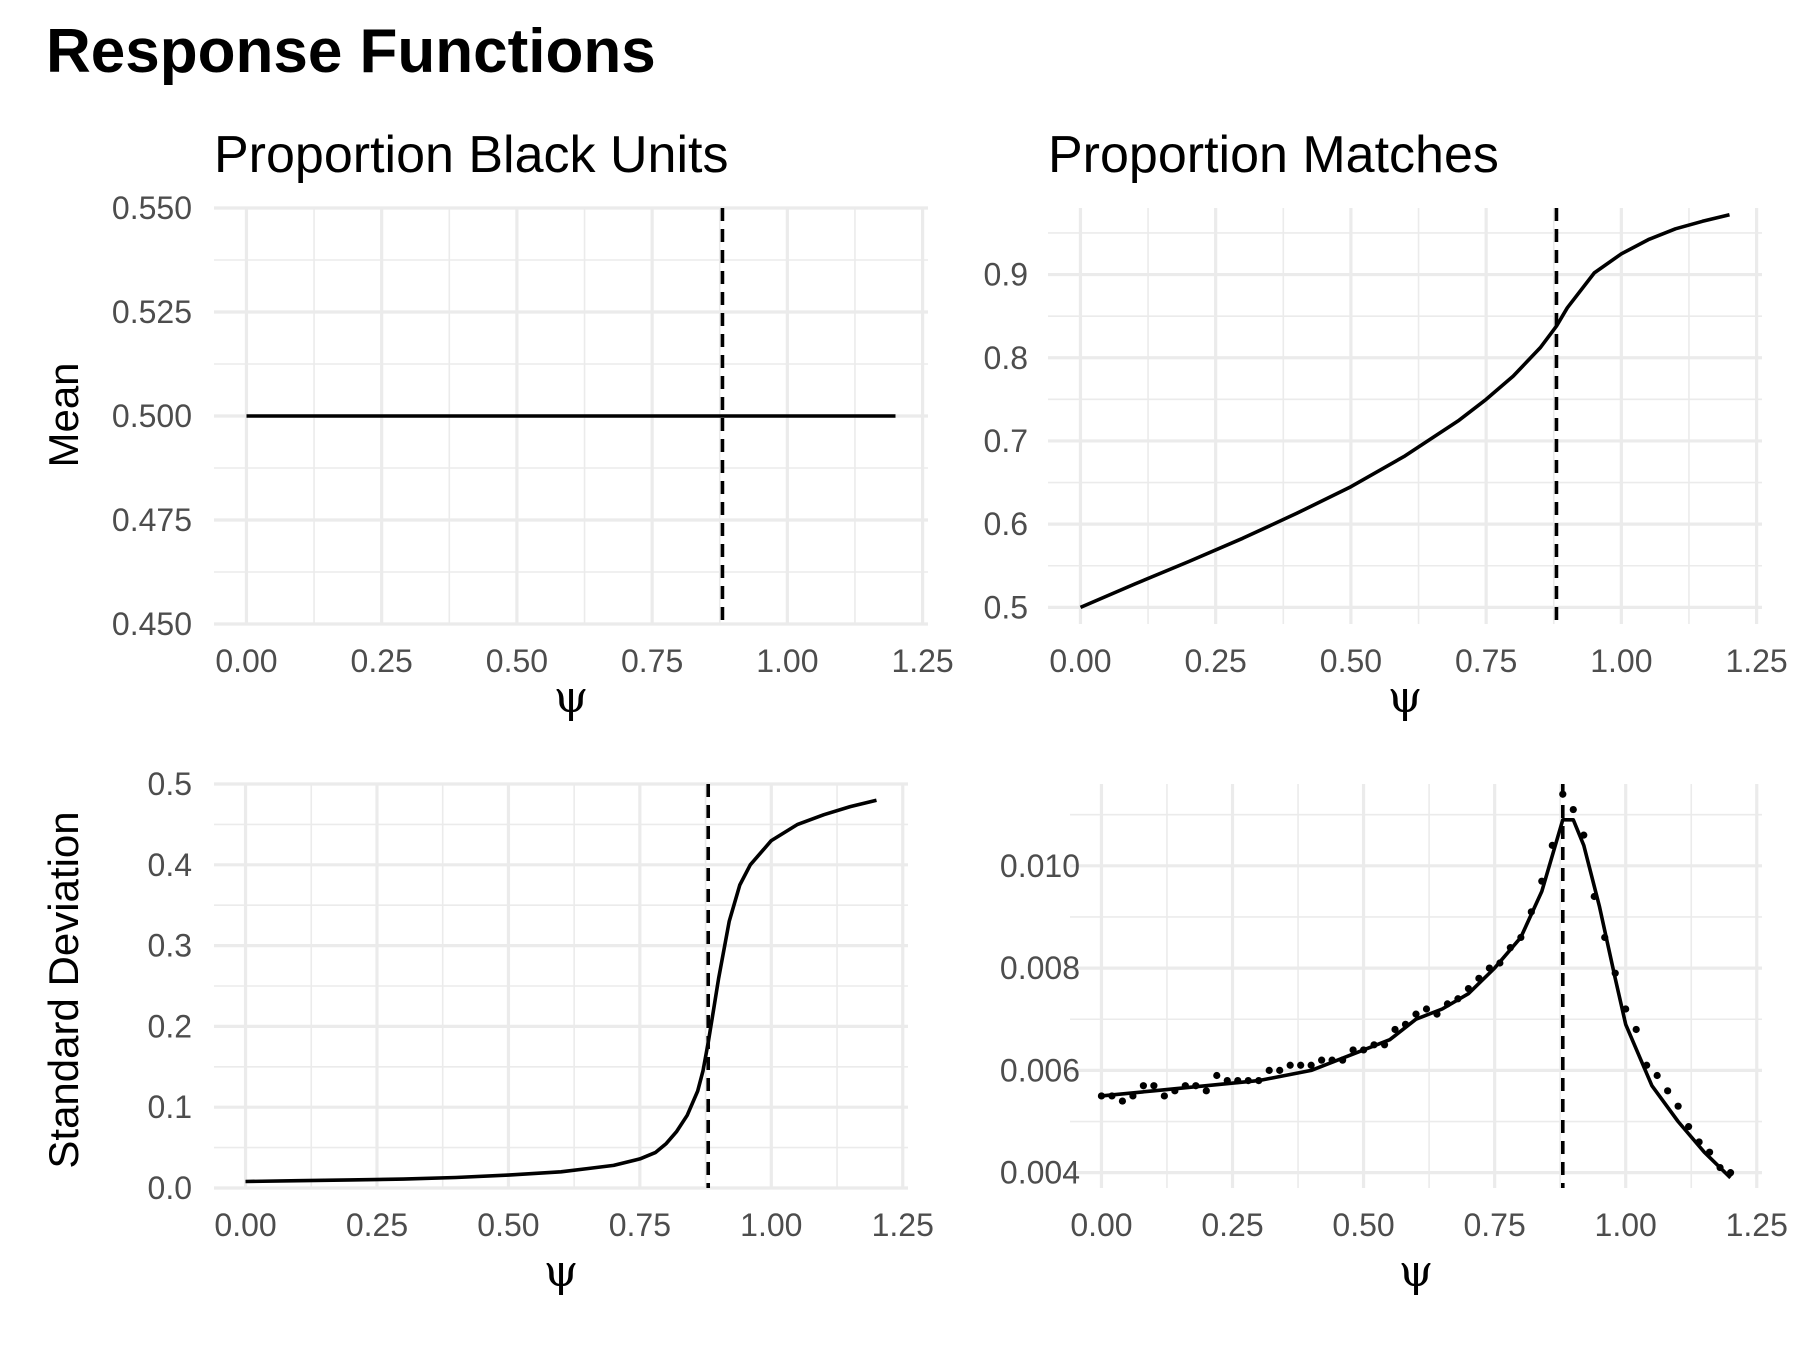  What do you see at coordinates (1006, 275) in the screenshot?
I see `y-tick-label: 0.9` at bounding box center [1006, 275].